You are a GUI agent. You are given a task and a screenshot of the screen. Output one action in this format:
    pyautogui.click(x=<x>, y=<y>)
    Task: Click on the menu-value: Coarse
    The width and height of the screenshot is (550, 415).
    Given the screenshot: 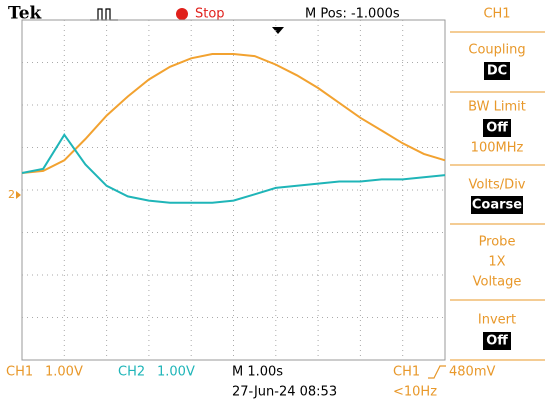 What is the action you would take?
    pyautogui.click(x=497, y=205)
    